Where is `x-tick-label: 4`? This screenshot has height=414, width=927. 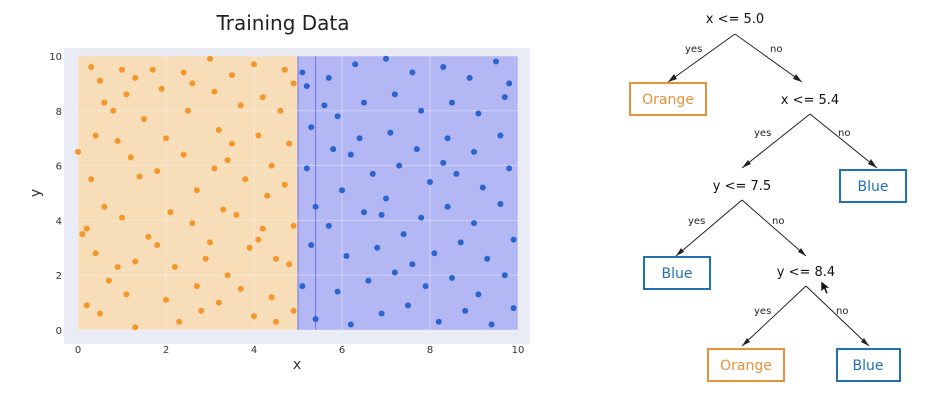 x-tick-label: 4 is located at coordinates (254, 350).